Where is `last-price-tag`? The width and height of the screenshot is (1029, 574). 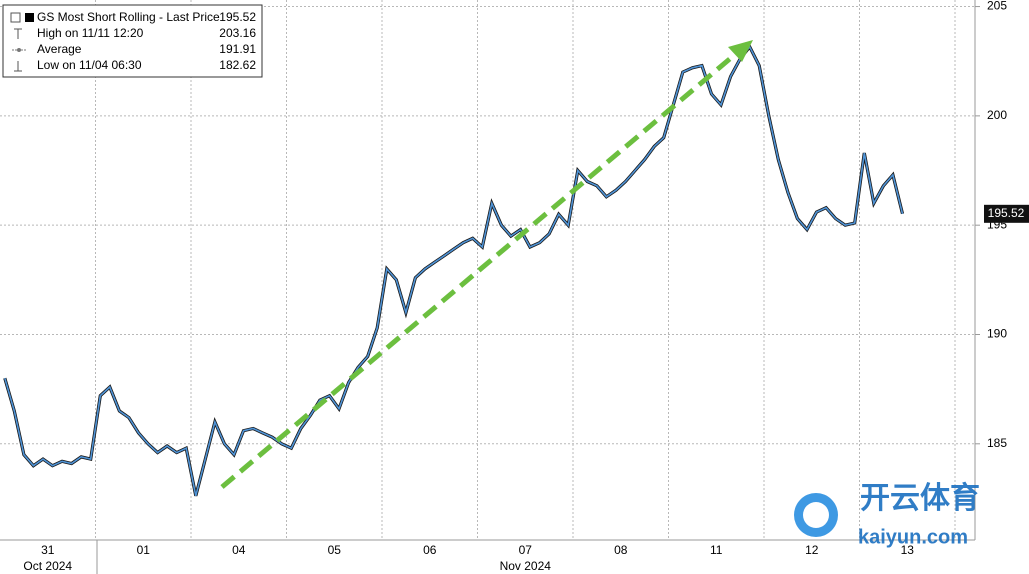 last-price-tag is located at coordinates (1006, 213).